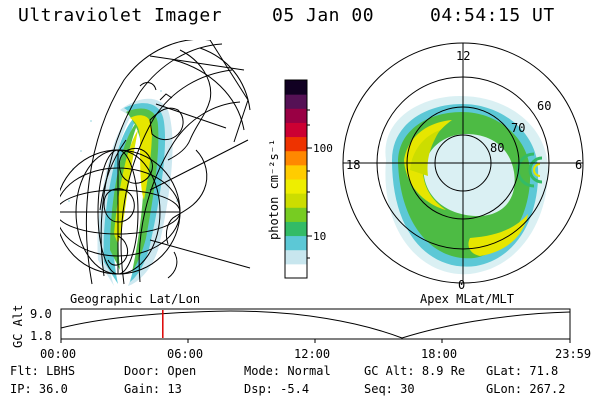 This screenshot has height=400, width=600. What do you see at coordinates (41, 314) in the screenshot?
I see `altitude-ymax: 9.0` at bounding box center [41, 314].